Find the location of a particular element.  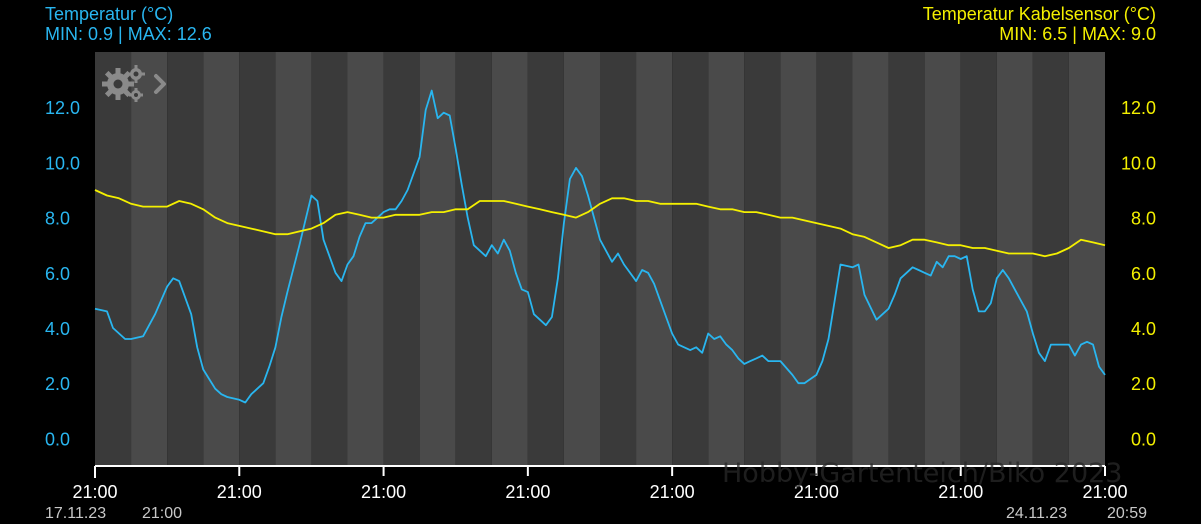

series-line-kabelsensor is located at coordinates (600, 223).